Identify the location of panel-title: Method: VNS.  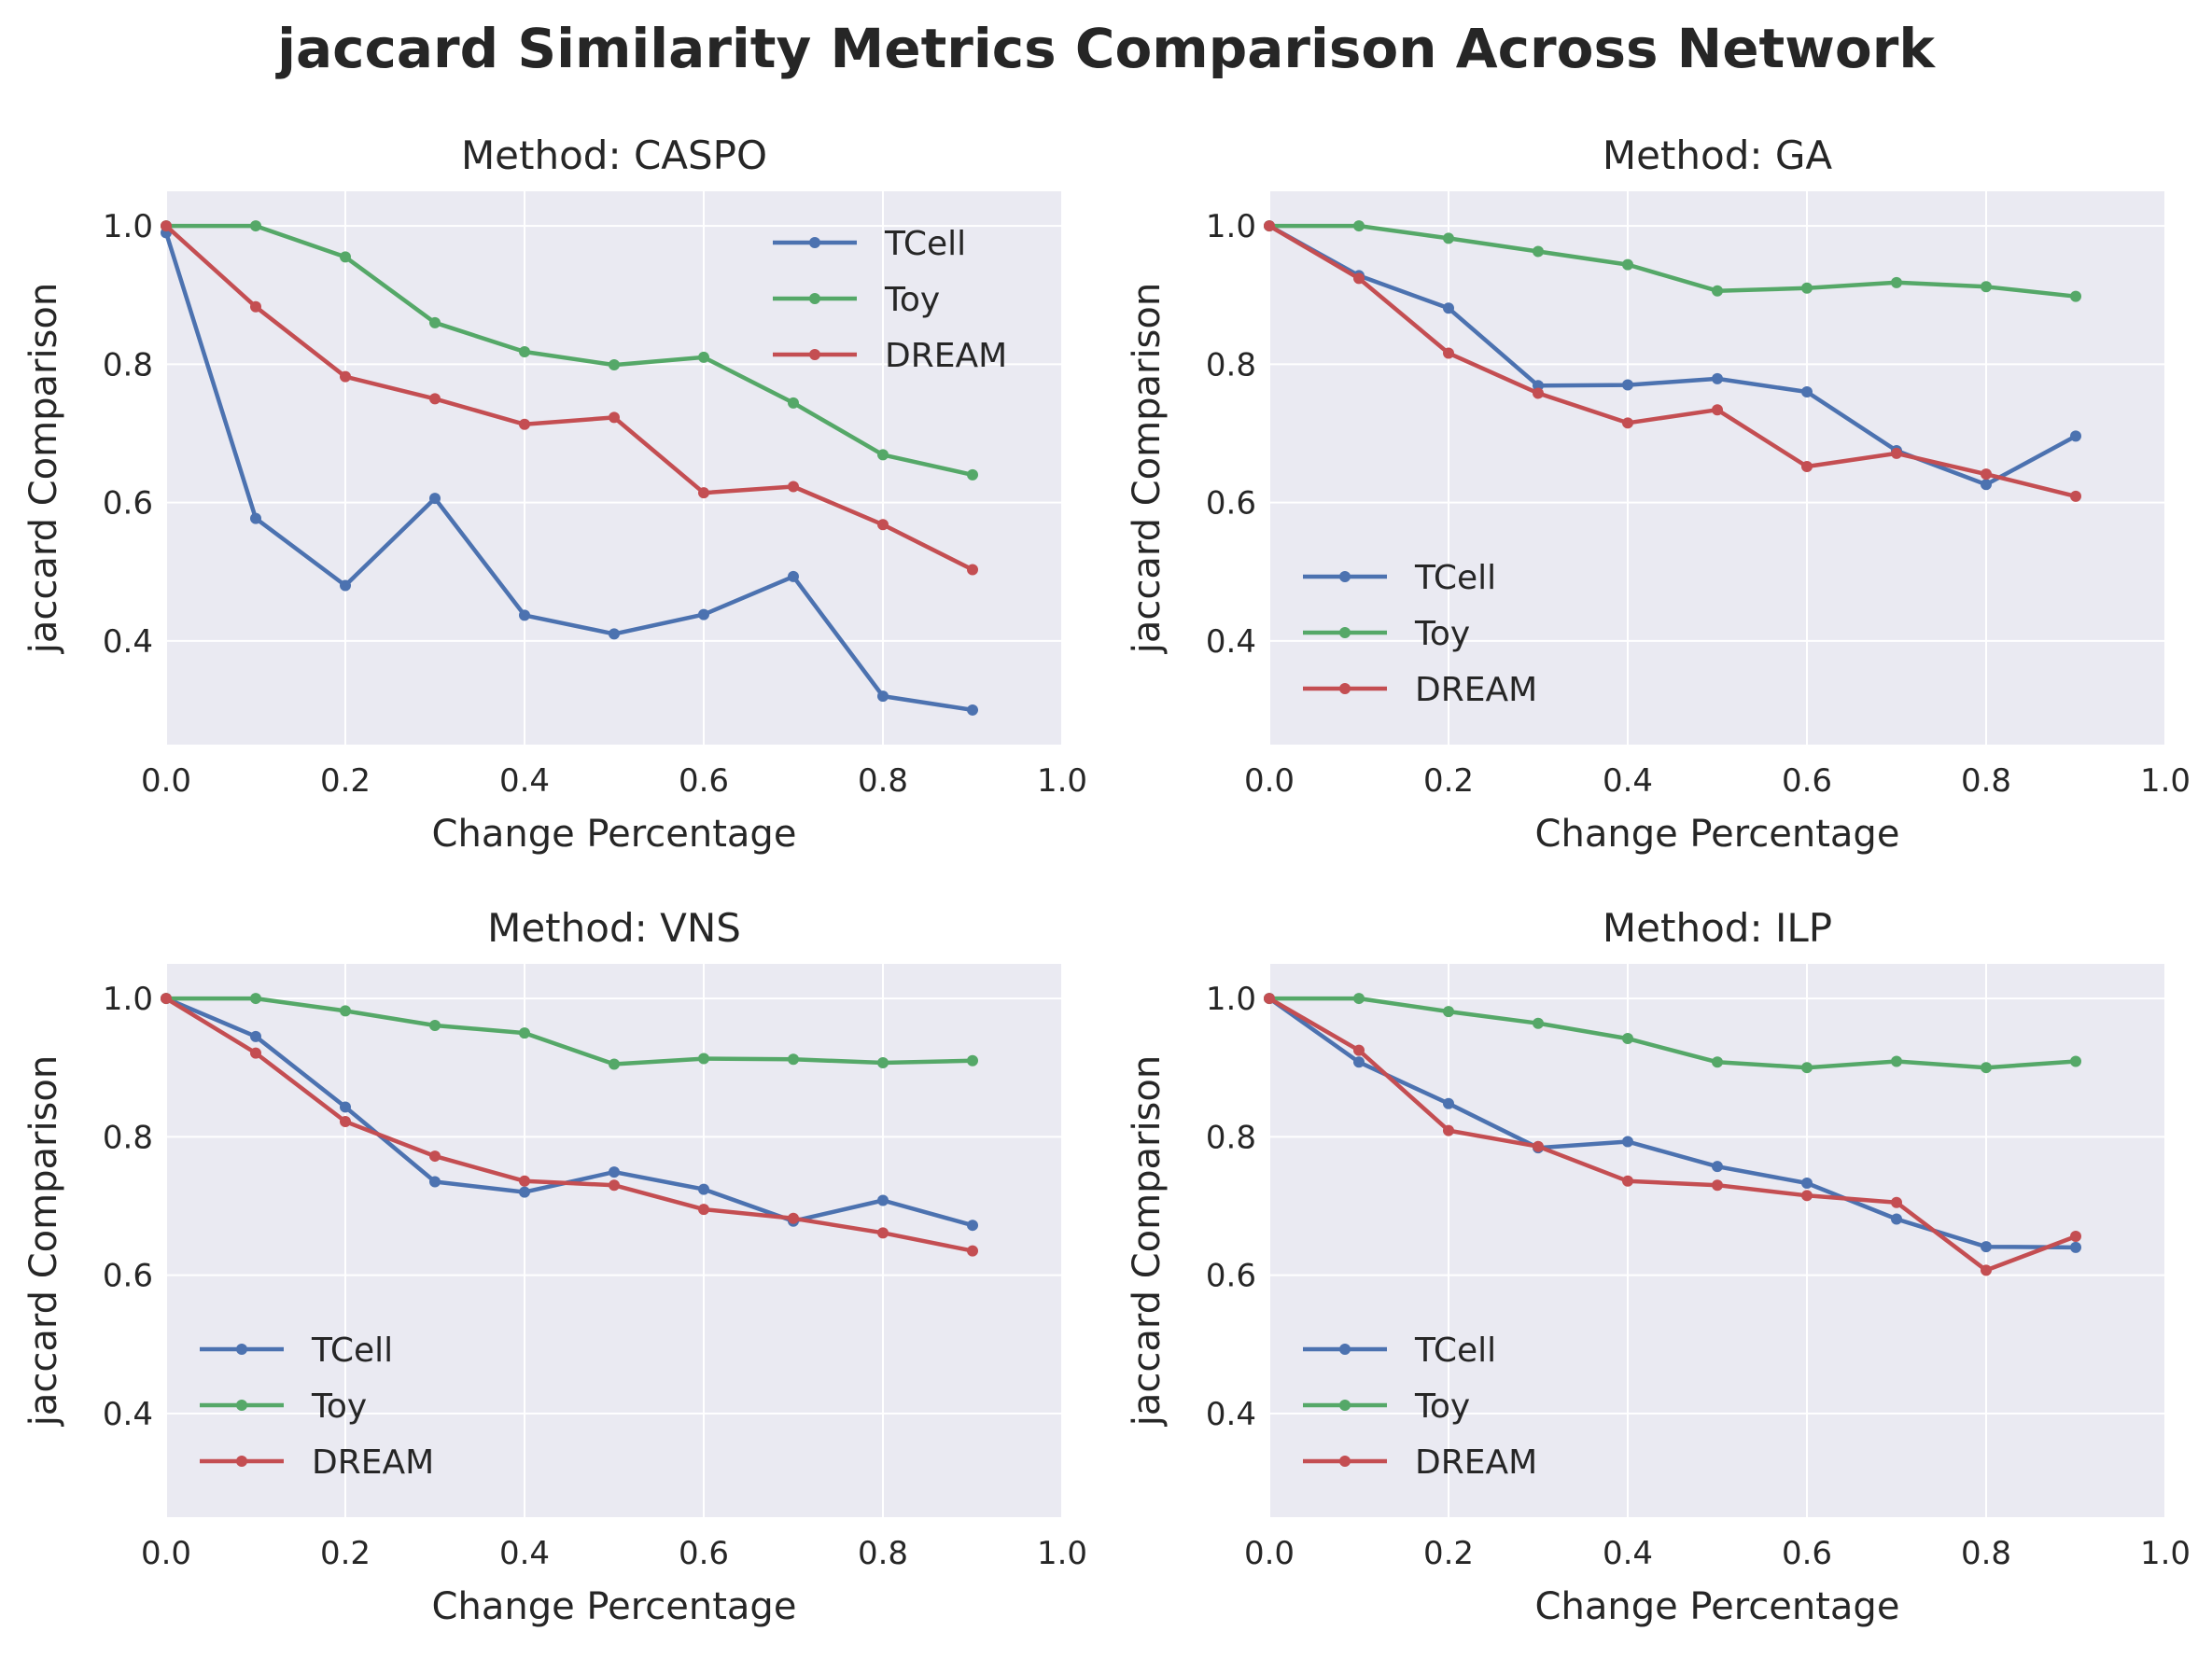
(614, 928).